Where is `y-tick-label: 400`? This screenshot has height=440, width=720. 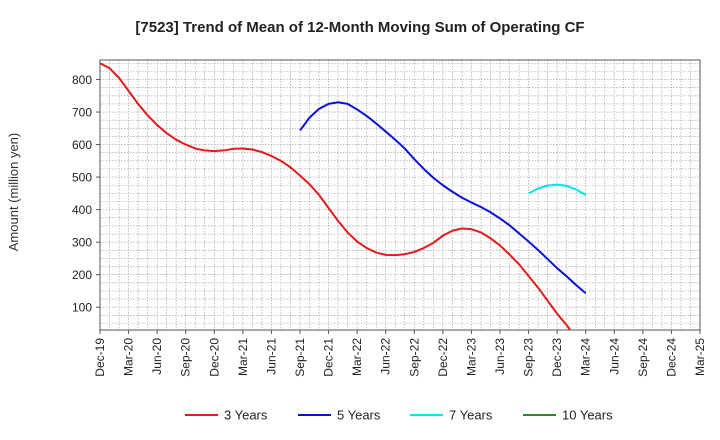 y-tick-label: 400 is located at coordinates (82, 210).